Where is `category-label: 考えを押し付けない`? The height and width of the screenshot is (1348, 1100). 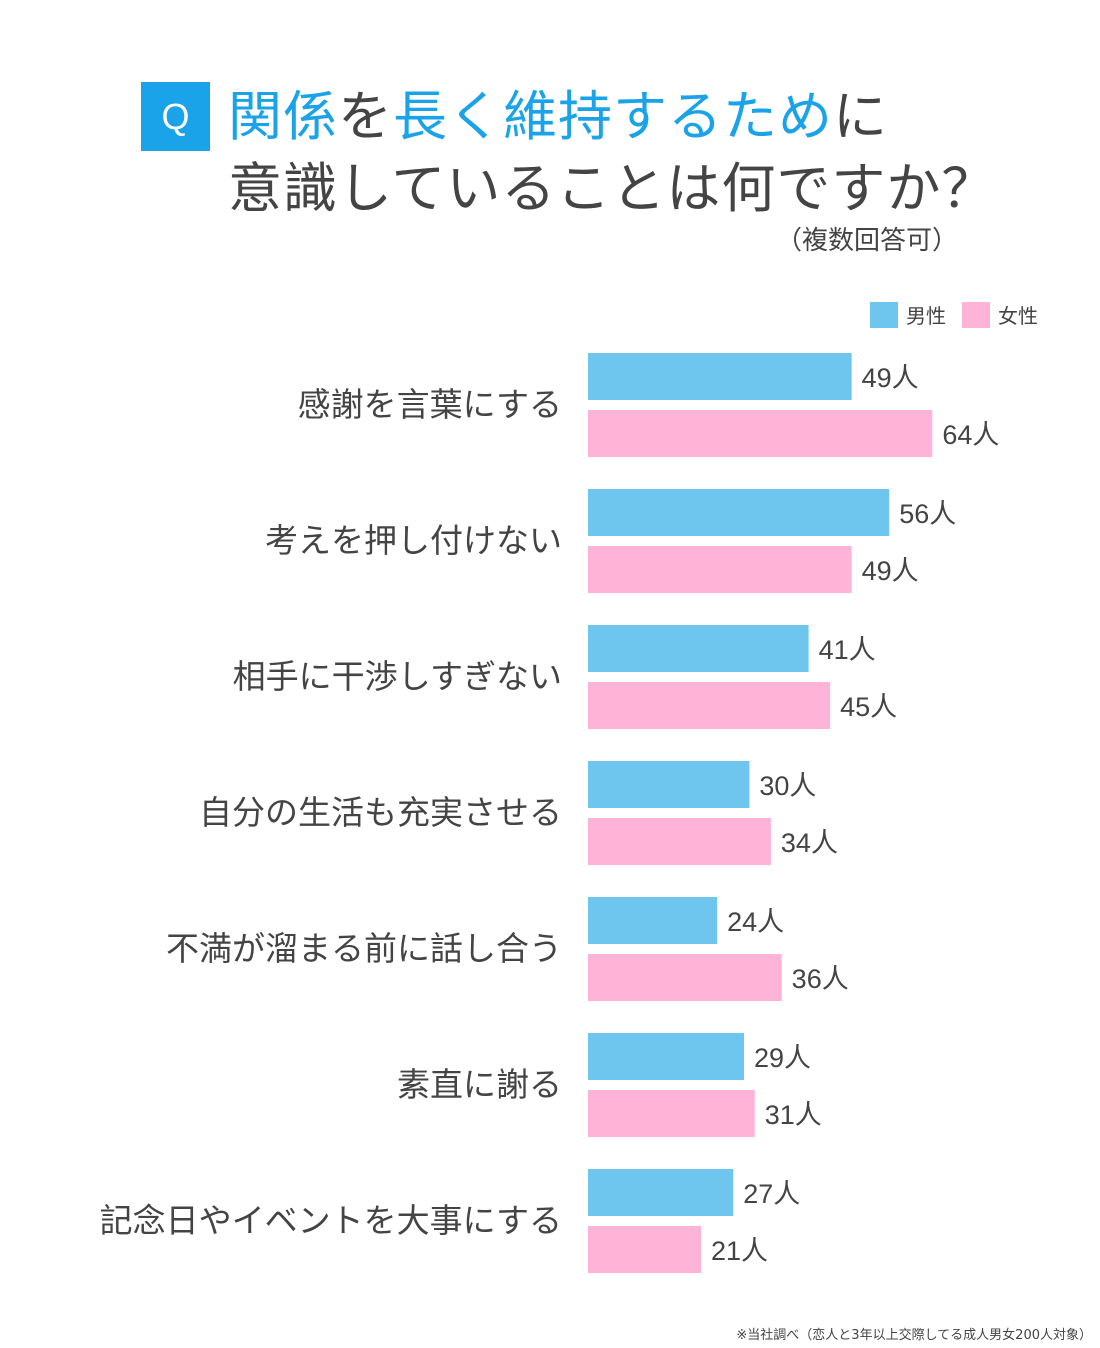
category-label: 考えを押し付けない is located at coordinates (413, 540).